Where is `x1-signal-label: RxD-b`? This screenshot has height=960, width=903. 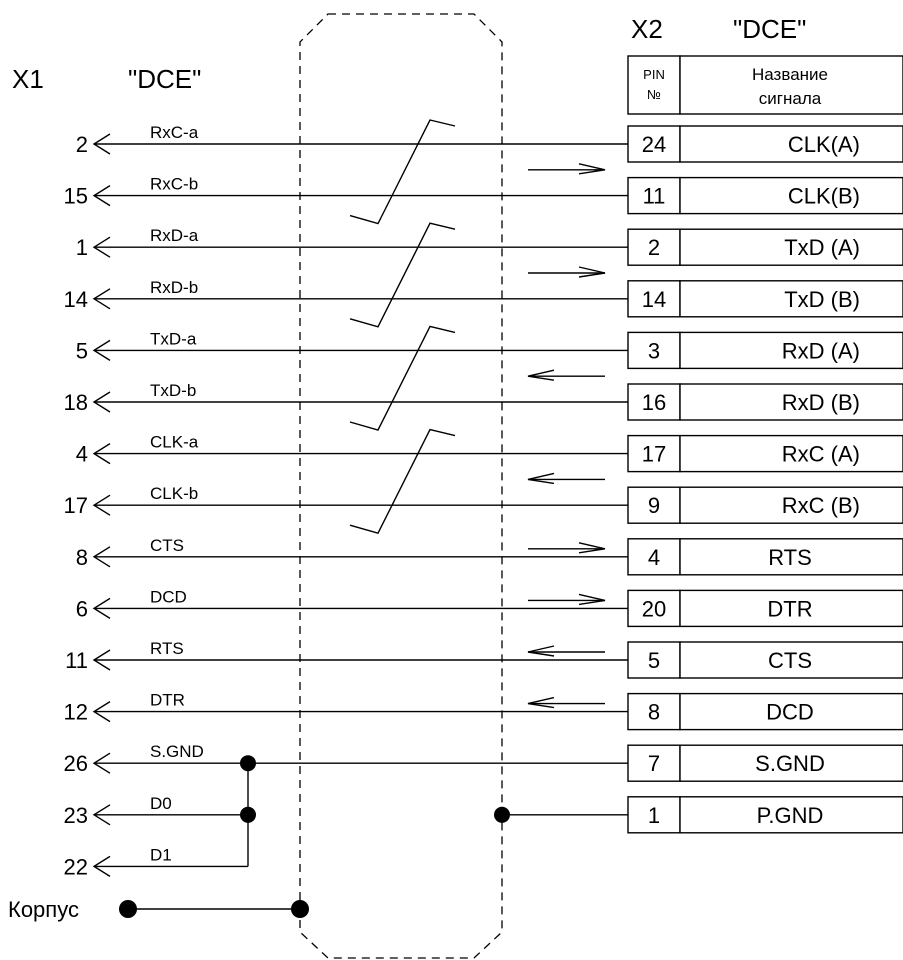
x1-signal-label: RxD-b is located at coordinates (174, 287).